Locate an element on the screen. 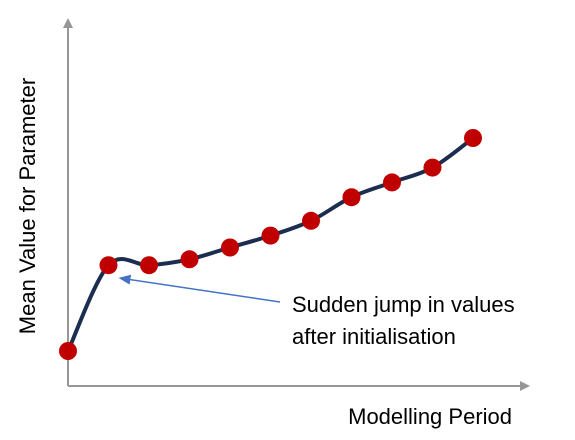 This screenshot has height=440, width=575. annotation-arrow is located at coordinates (199, 288).